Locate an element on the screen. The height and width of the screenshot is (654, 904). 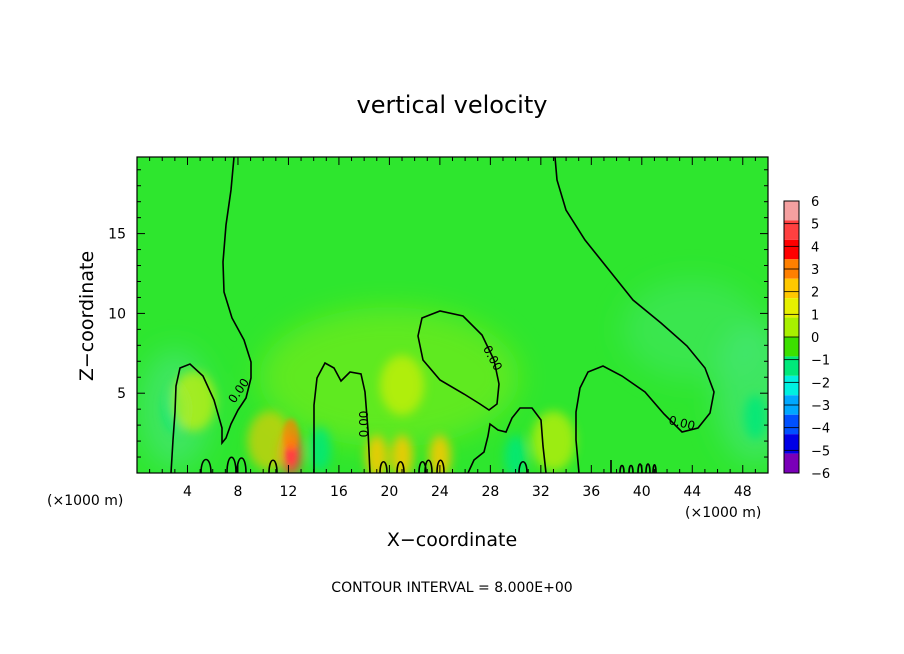
colorbar-label: −6 is located at coordinates (820, 474).